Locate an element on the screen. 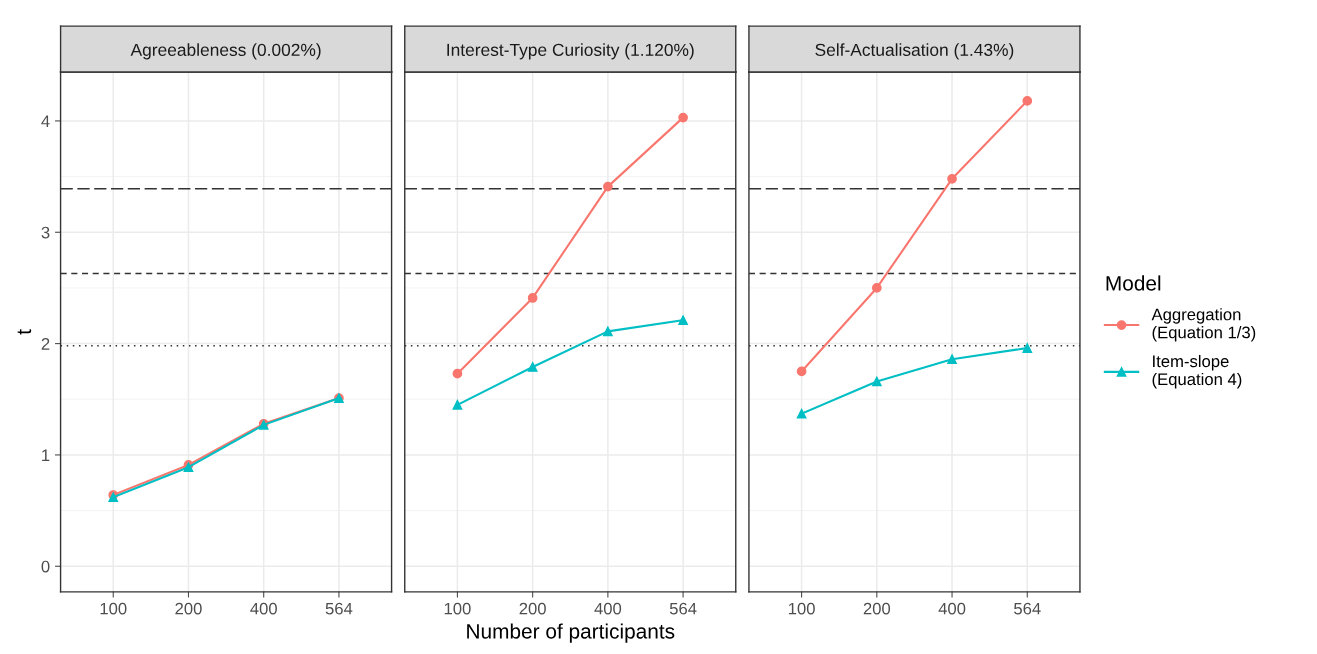  legend-label: Aggregation (Equation 1/3) is located at coordinates (1203, 325).